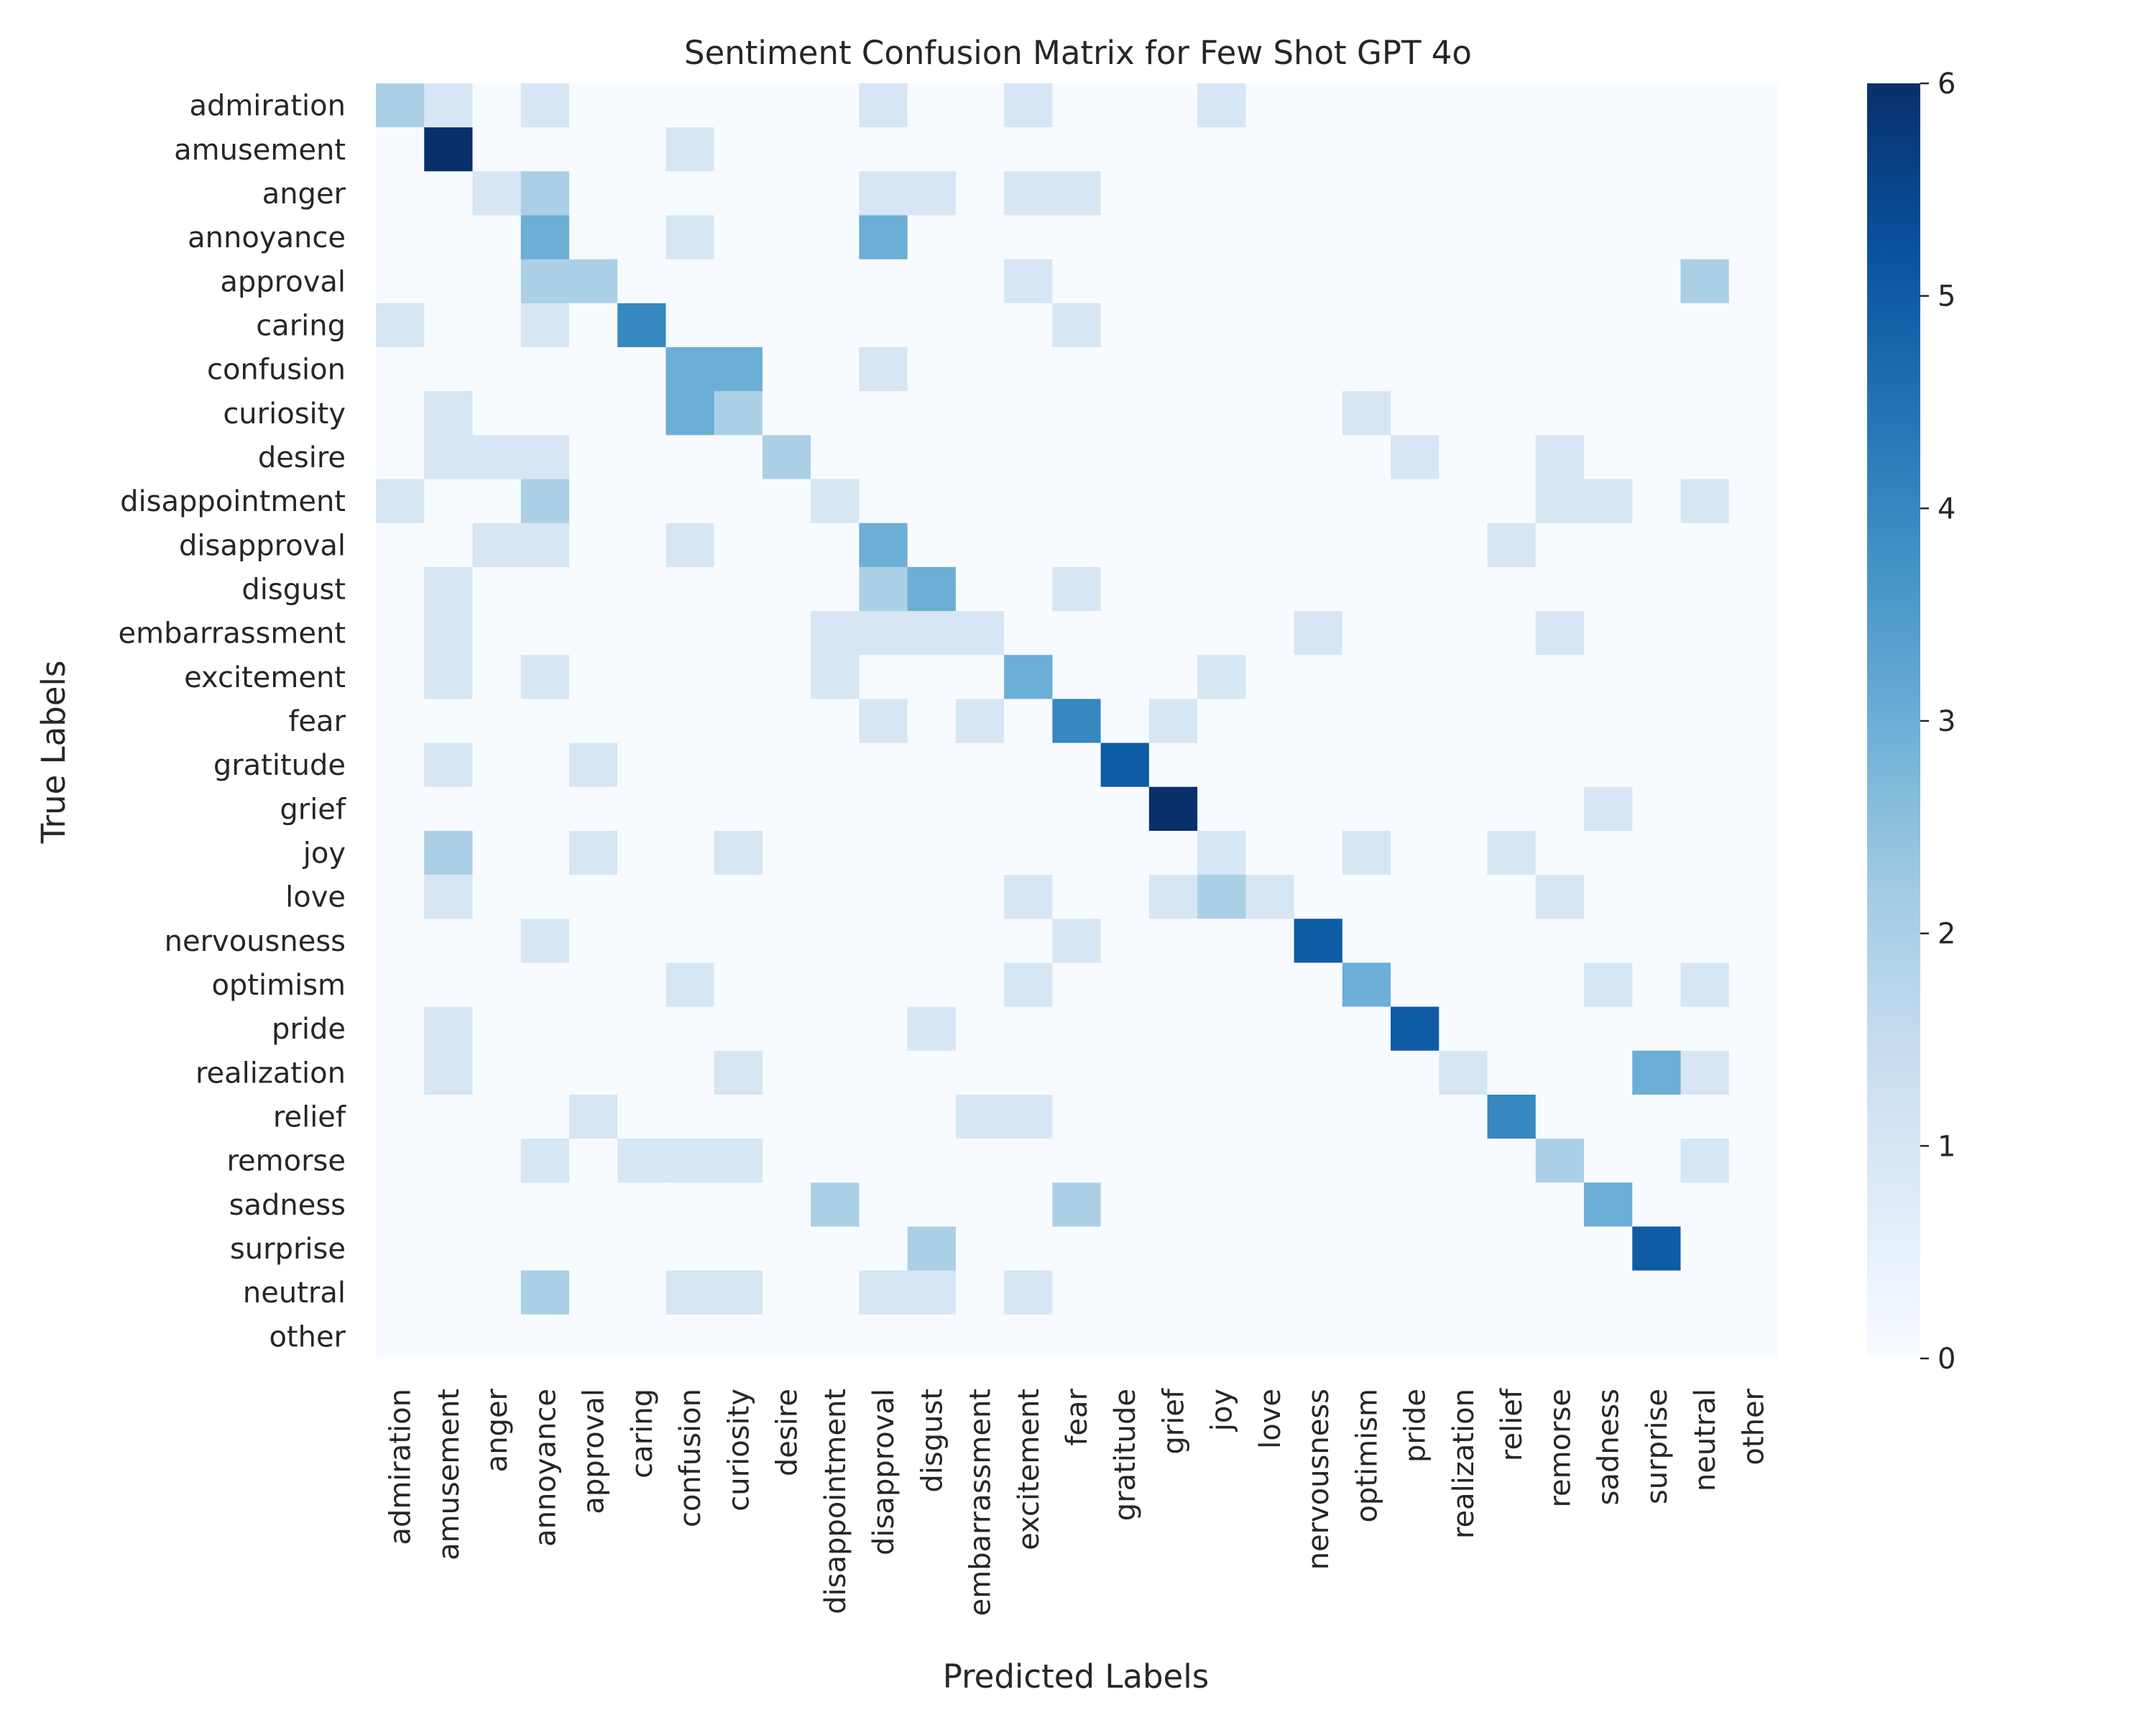 The image size is (2156, 1725). I want to click on y-tick-label: amusement, so click(260, 150).